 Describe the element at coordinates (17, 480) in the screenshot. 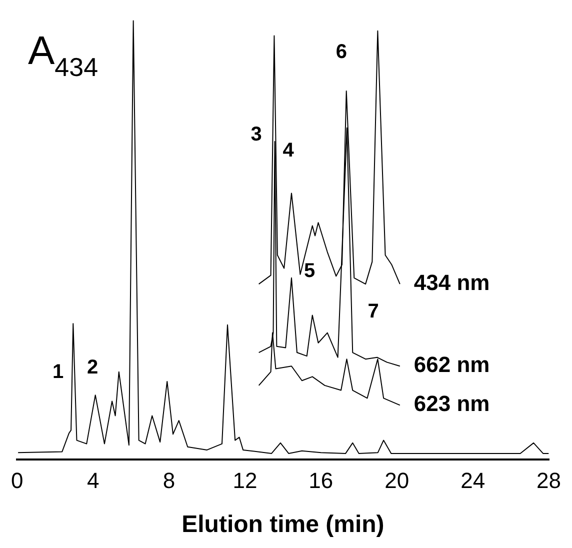

I see `x-tick-label: 0` at that location.